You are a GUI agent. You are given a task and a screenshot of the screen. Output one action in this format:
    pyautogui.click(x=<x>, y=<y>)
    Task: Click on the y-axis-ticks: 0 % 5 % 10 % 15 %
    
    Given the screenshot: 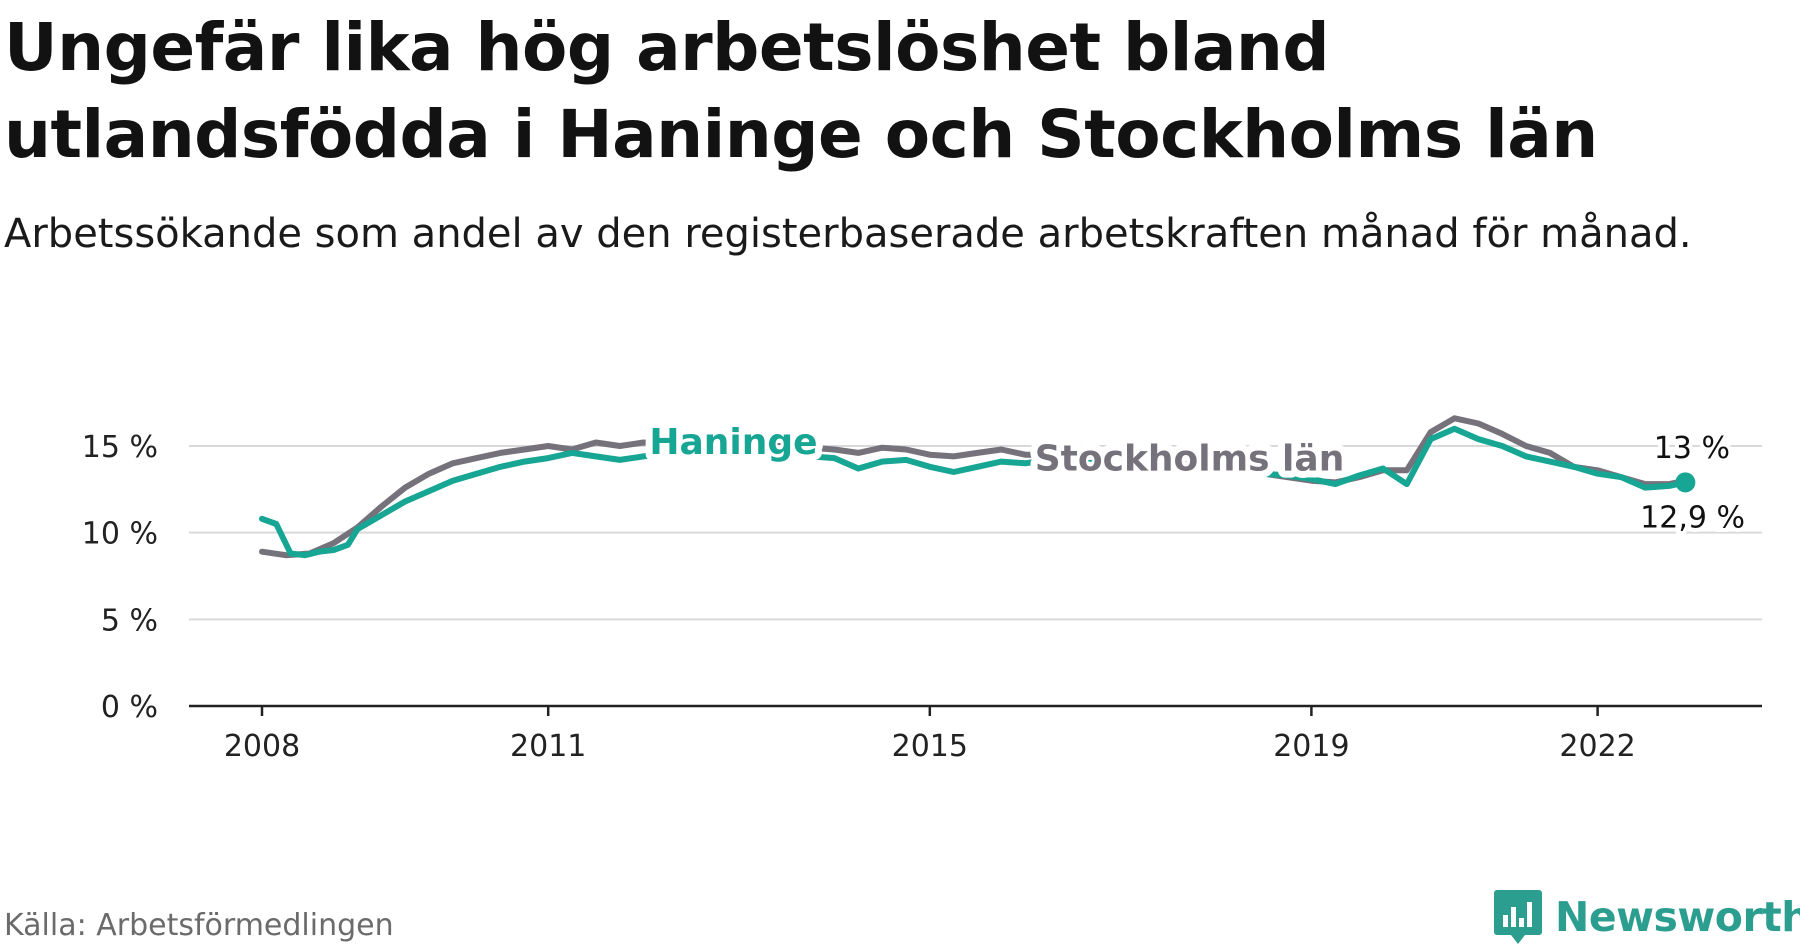 What is the action you would take?
    pyautogui.click(x=120, y=577)
    